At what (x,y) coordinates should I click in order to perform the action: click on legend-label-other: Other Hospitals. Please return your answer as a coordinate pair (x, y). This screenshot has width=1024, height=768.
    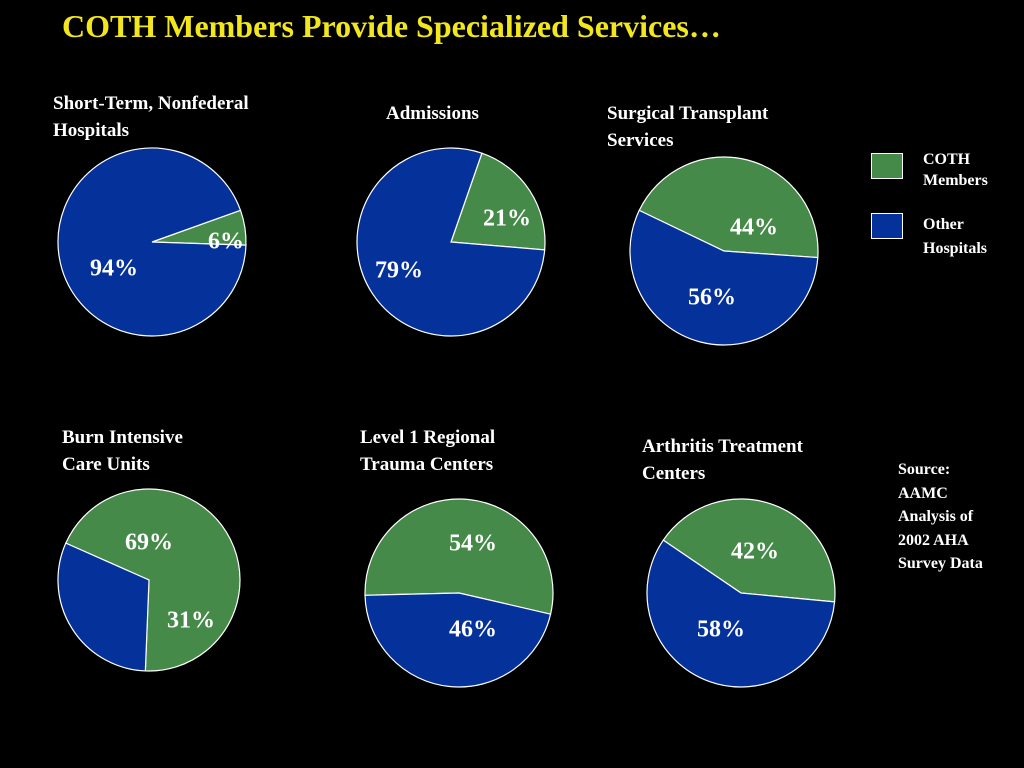
    Looking at the image, I should click on (955, 236).